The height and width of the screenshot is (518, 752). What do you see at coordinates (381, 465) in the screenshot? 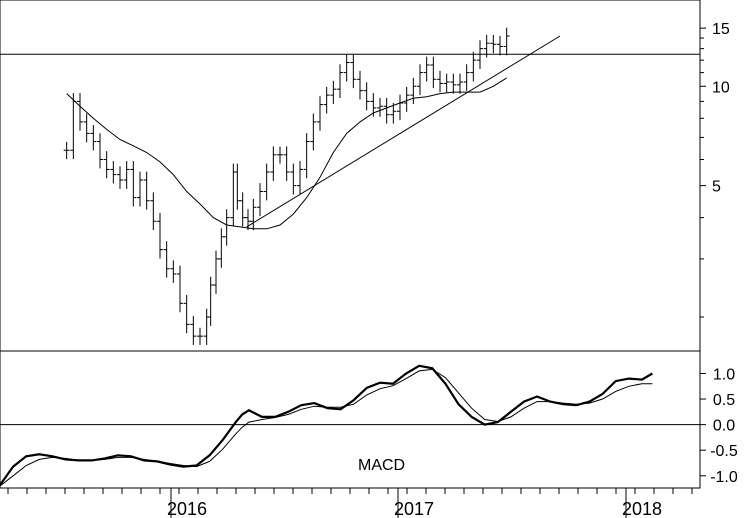
I see `macd-label: MACD` at bounding box center [381, 465].